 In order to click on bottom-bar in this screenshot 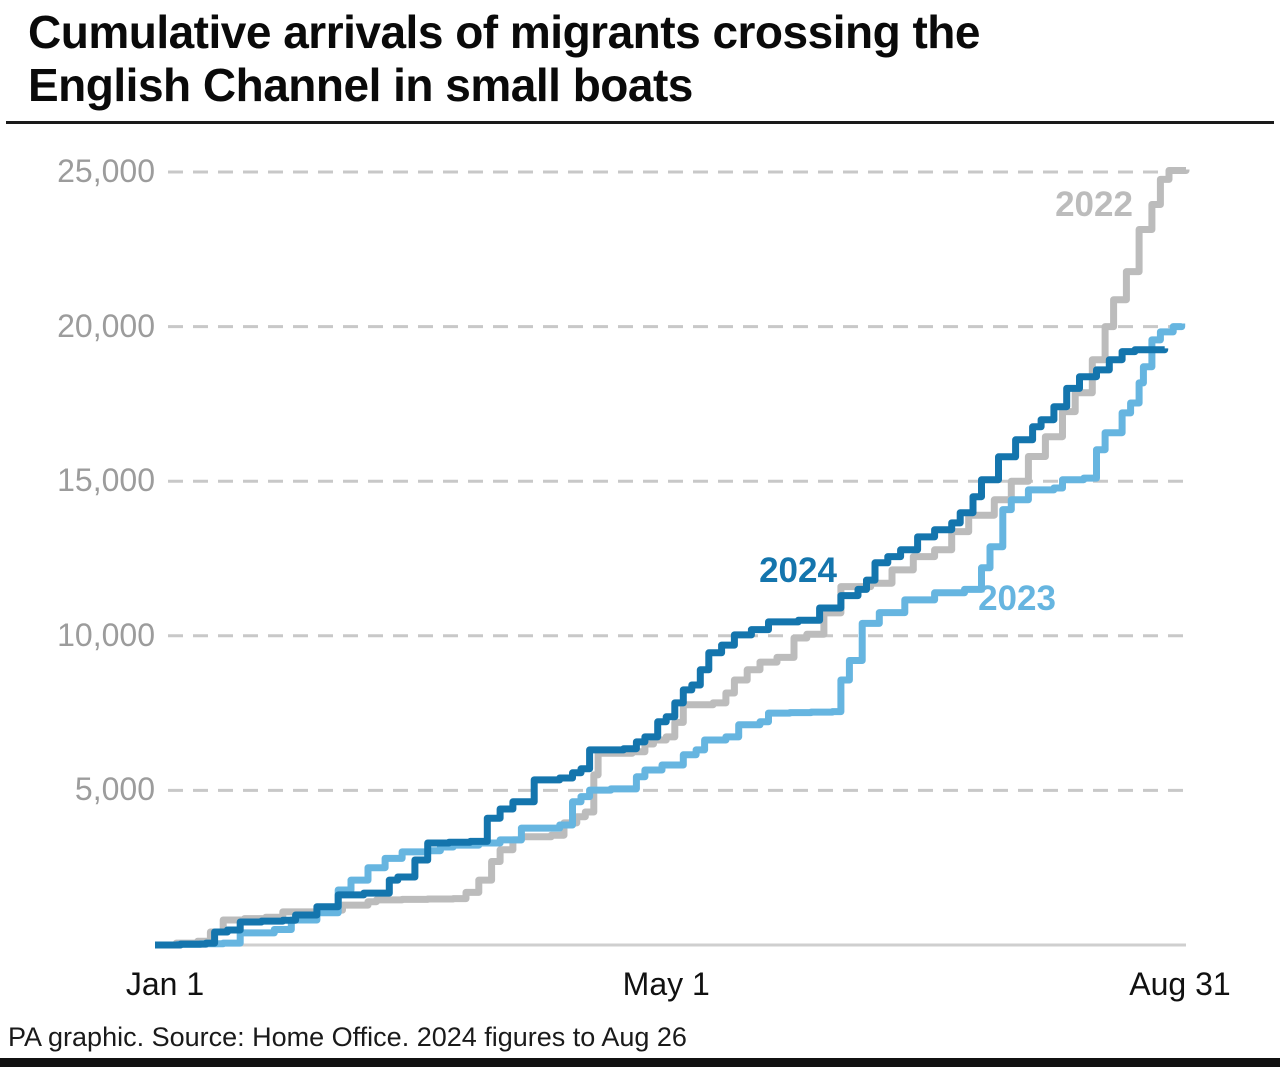, I will do `click(640, 1062)`.